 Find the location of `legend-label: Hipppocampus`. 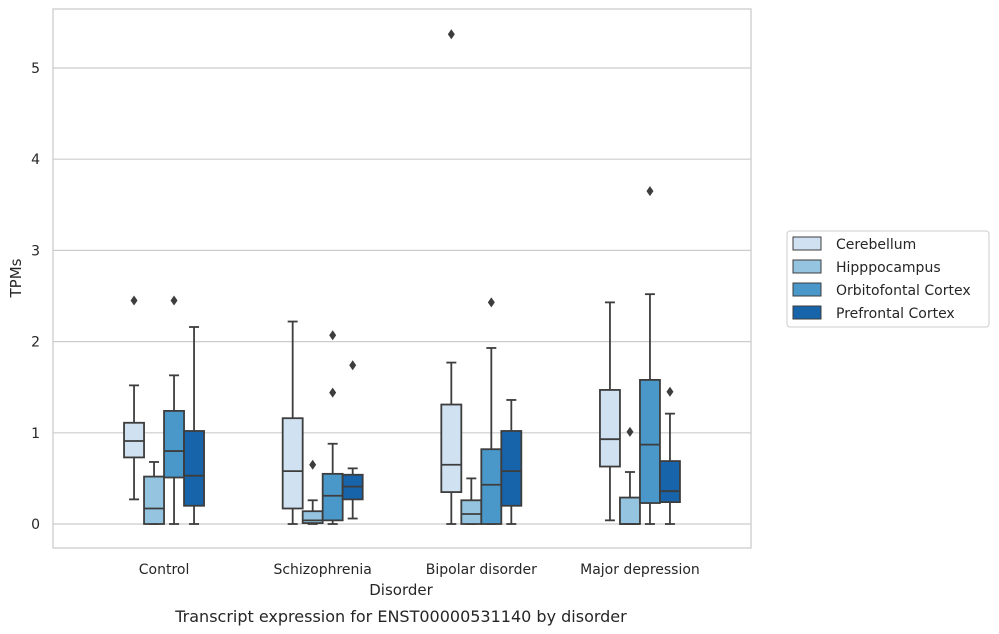

legend-label: Hipppocampus is located at coordinates (888, 268).